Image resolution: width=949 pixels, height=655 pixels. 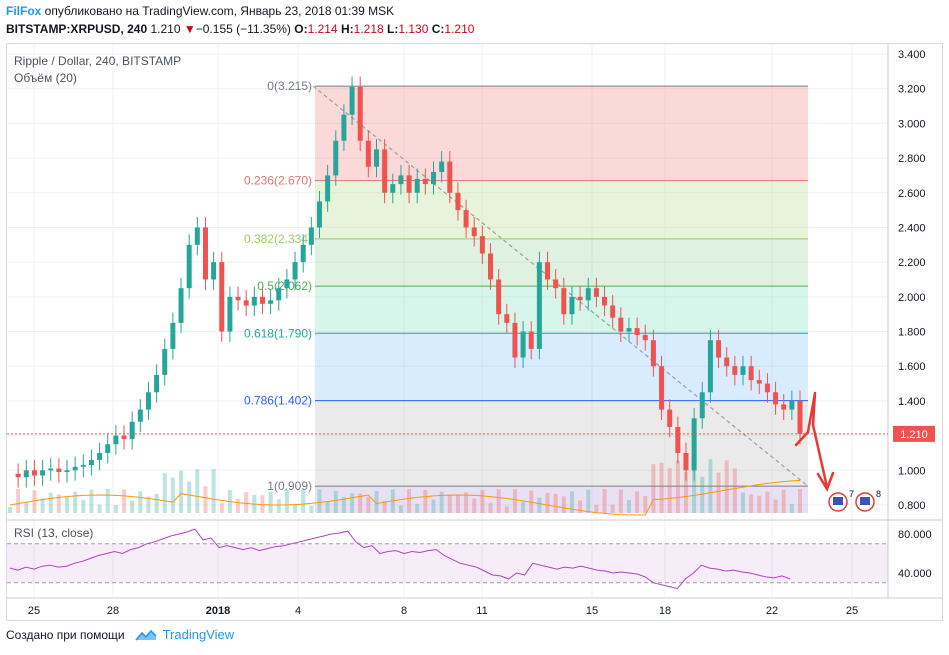 I want to click on fib-level-label: 0.382(2.334), so click(x=278, y=239).